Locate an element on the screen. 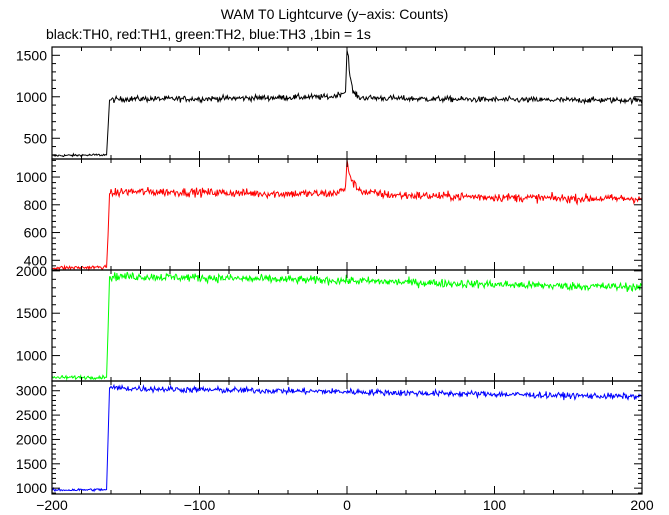  y-tick-label: 400 is located at coordinates (36, 260).